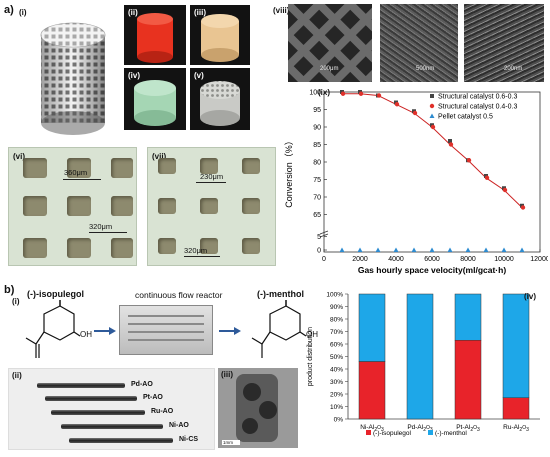 The height and width of the screenshot is (457, 550). Describe the element at coordinates (153, 397) in the screenshot. I see `rod-label-2: Pt-AO` at that location.